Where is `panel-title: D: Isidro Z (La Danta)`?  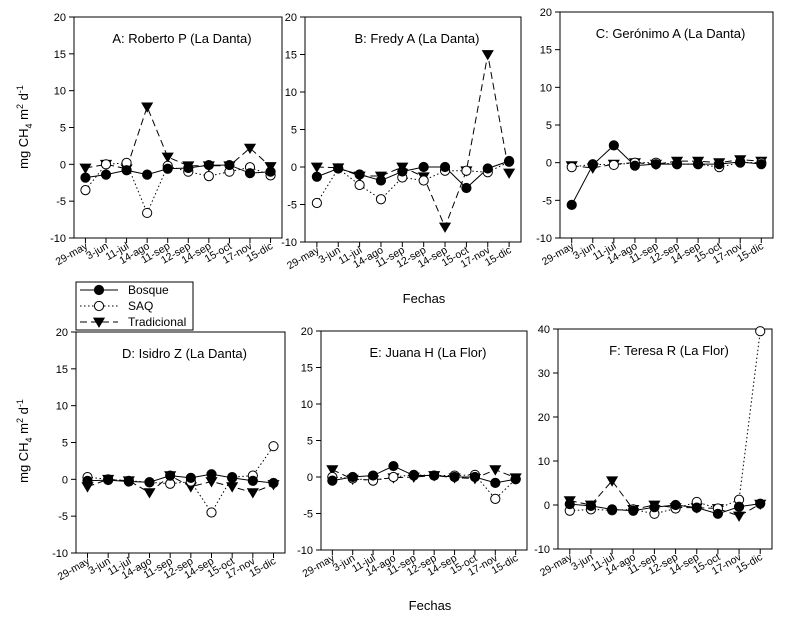 panel-title: D: Isidro Z (La Danta) is located at coordinates (184, 353).